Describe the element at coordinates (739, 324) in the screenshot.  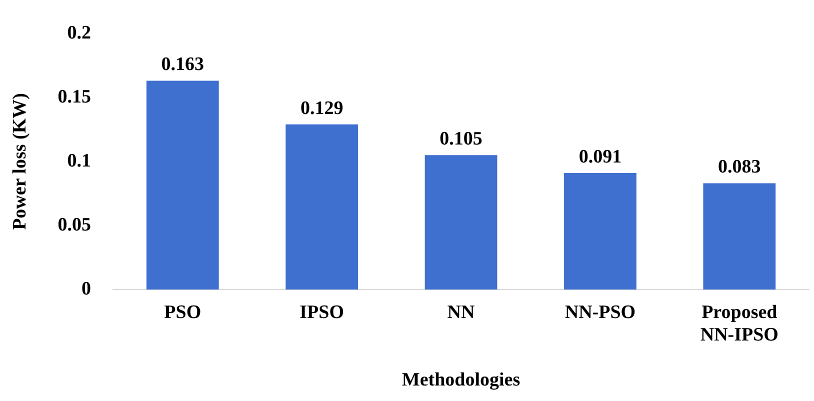
I see `x-tick-label: Proposed NN-IPSO` at that location.